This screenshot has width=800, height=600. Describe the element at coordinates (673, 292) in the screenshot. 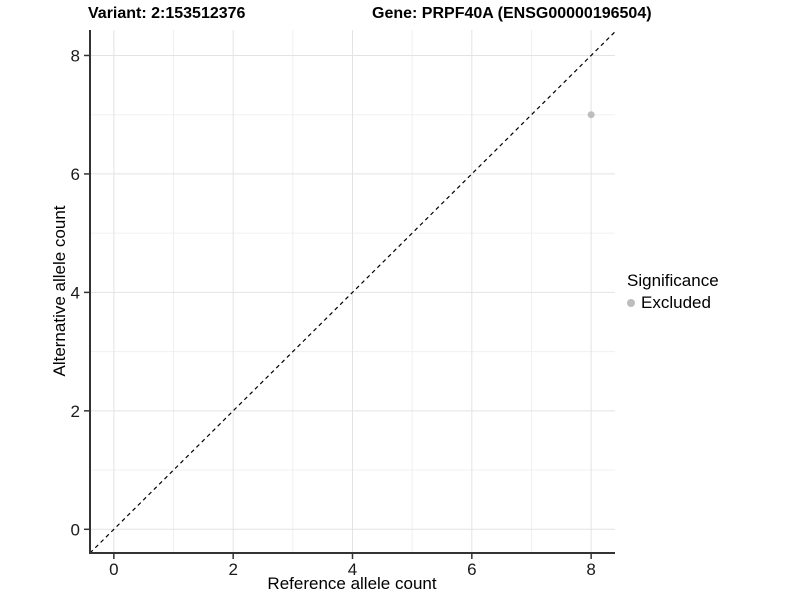

I see `legend: Significance Excluded` at that location.